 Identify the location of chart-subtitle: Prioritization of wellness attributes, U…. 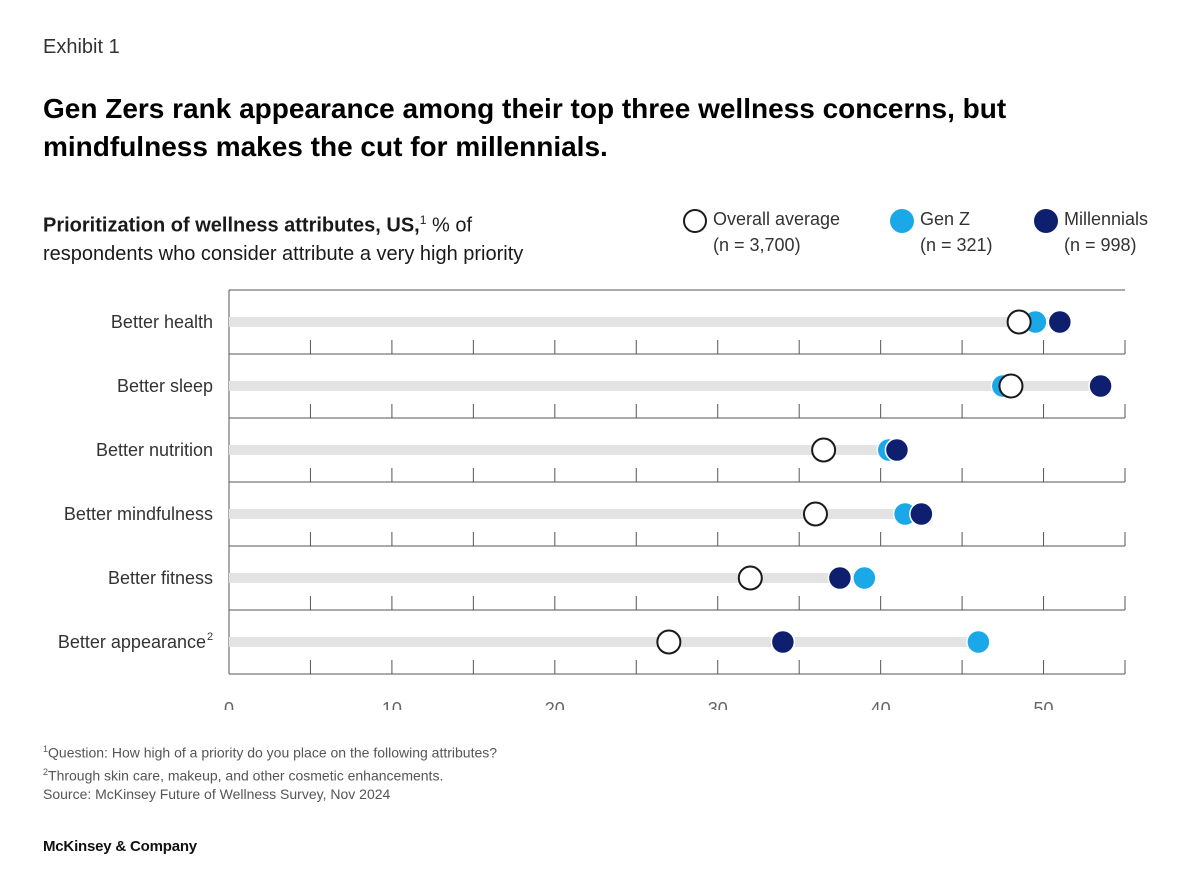
(283, 237).